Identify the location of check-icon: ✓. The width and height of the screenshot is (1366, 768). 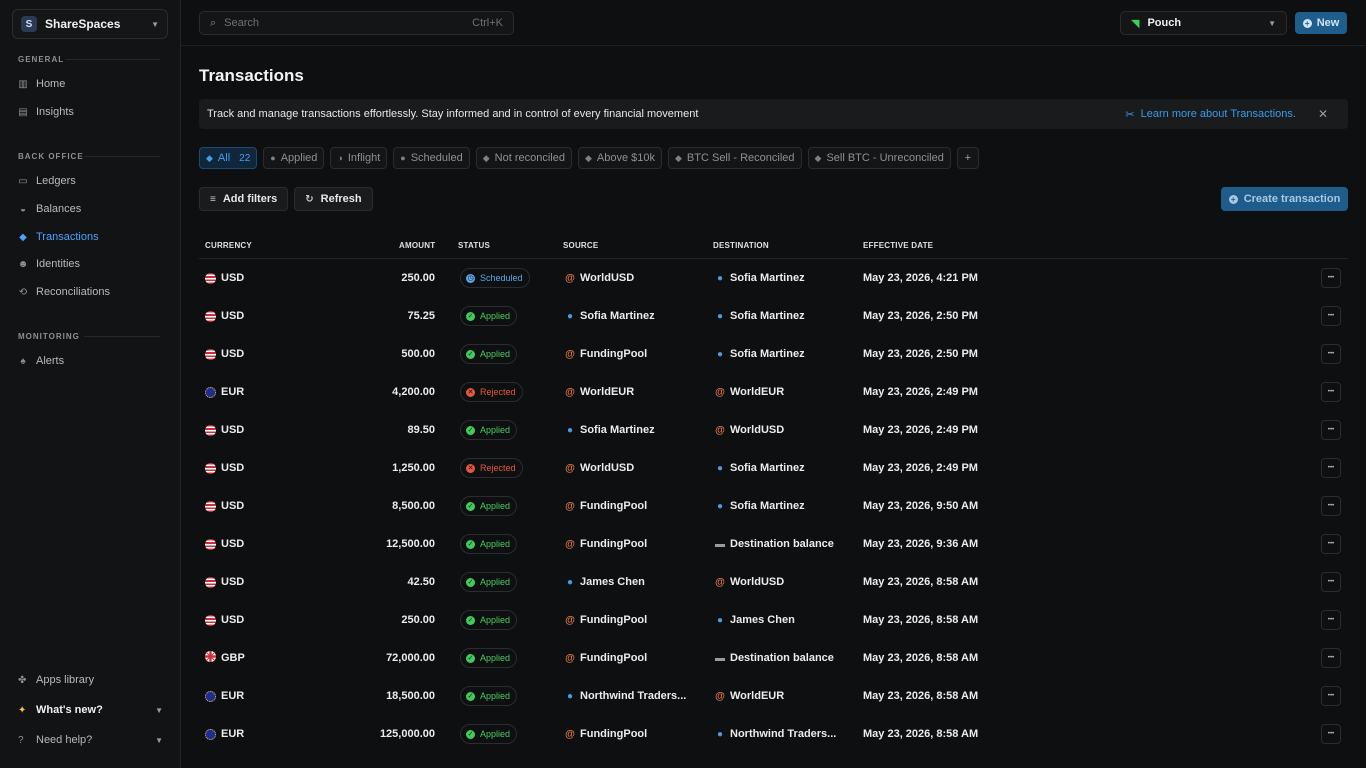
(470, 544).